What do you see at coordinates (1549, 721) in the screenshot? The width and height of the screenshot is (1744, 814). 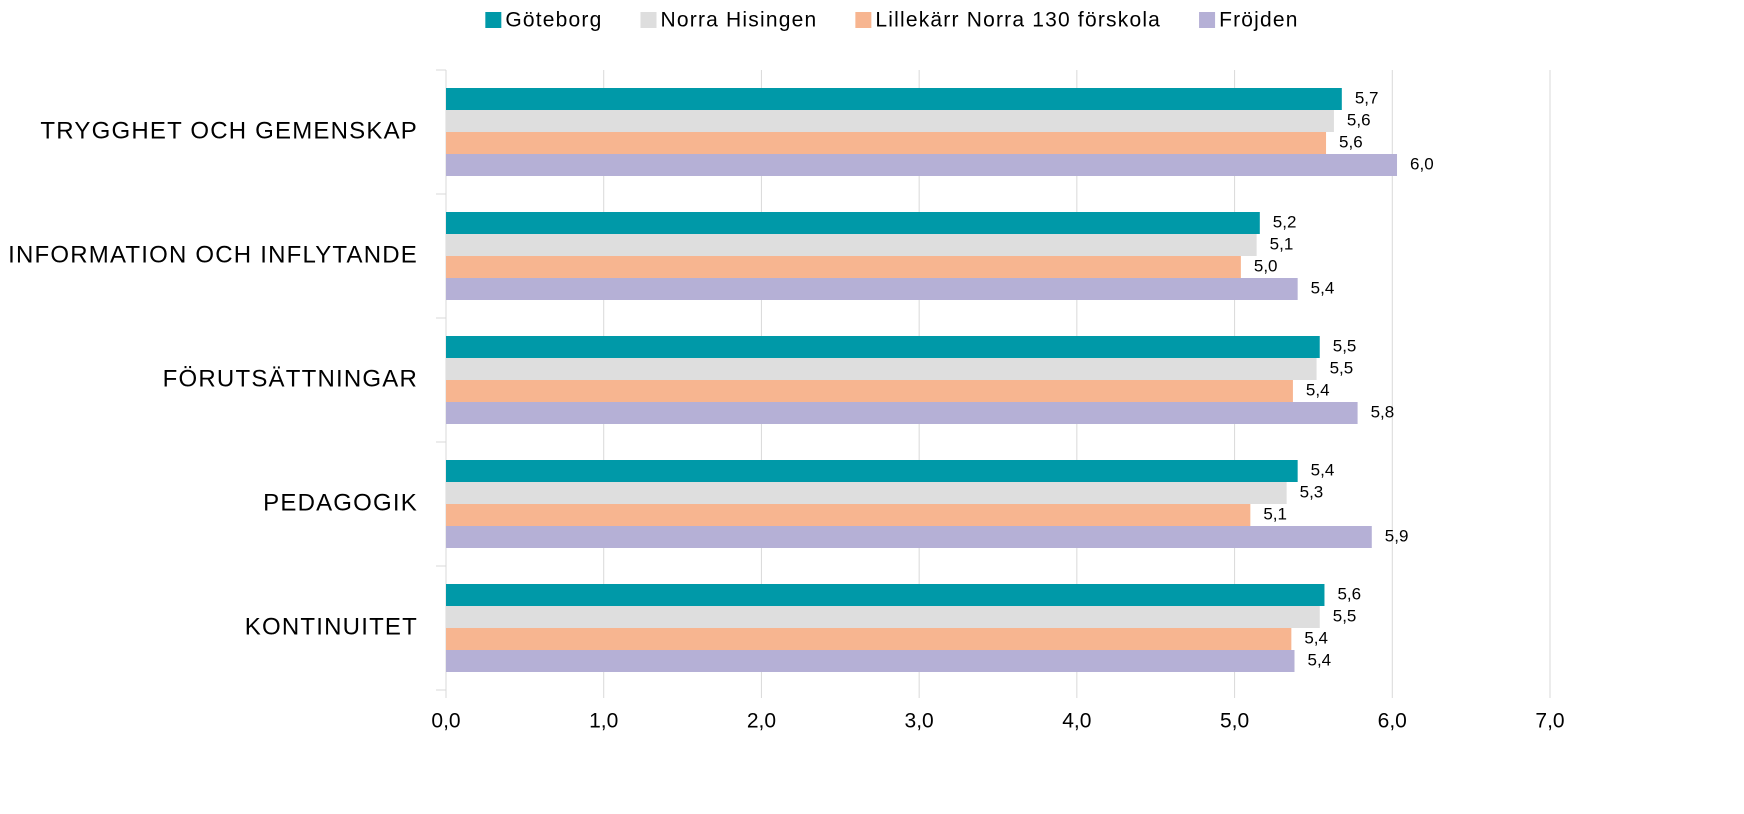 I see `x-tick-label: 7,0` at bounding box center [1549, 721].